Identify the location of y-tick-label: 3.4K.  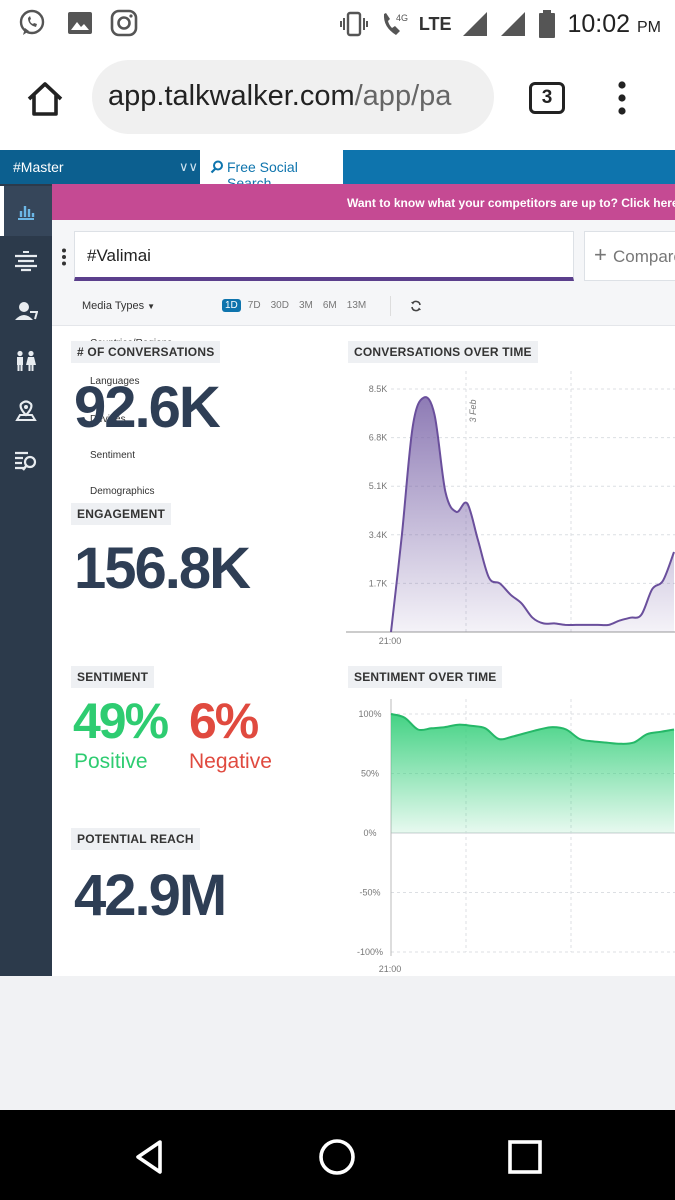
(378, 535).